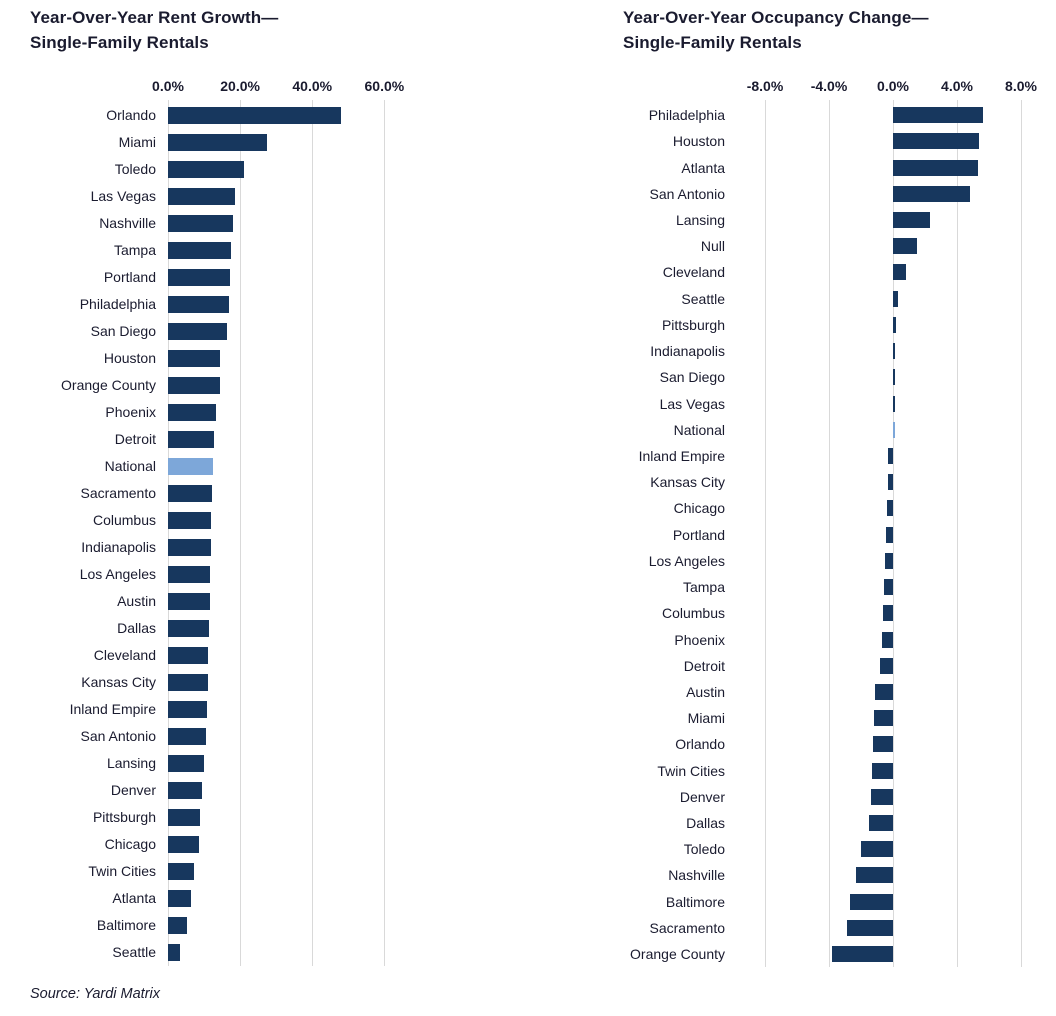  I want to click on x-axis: 0.0% 20.0% 40.0% 60.0%, so click(260, 88).